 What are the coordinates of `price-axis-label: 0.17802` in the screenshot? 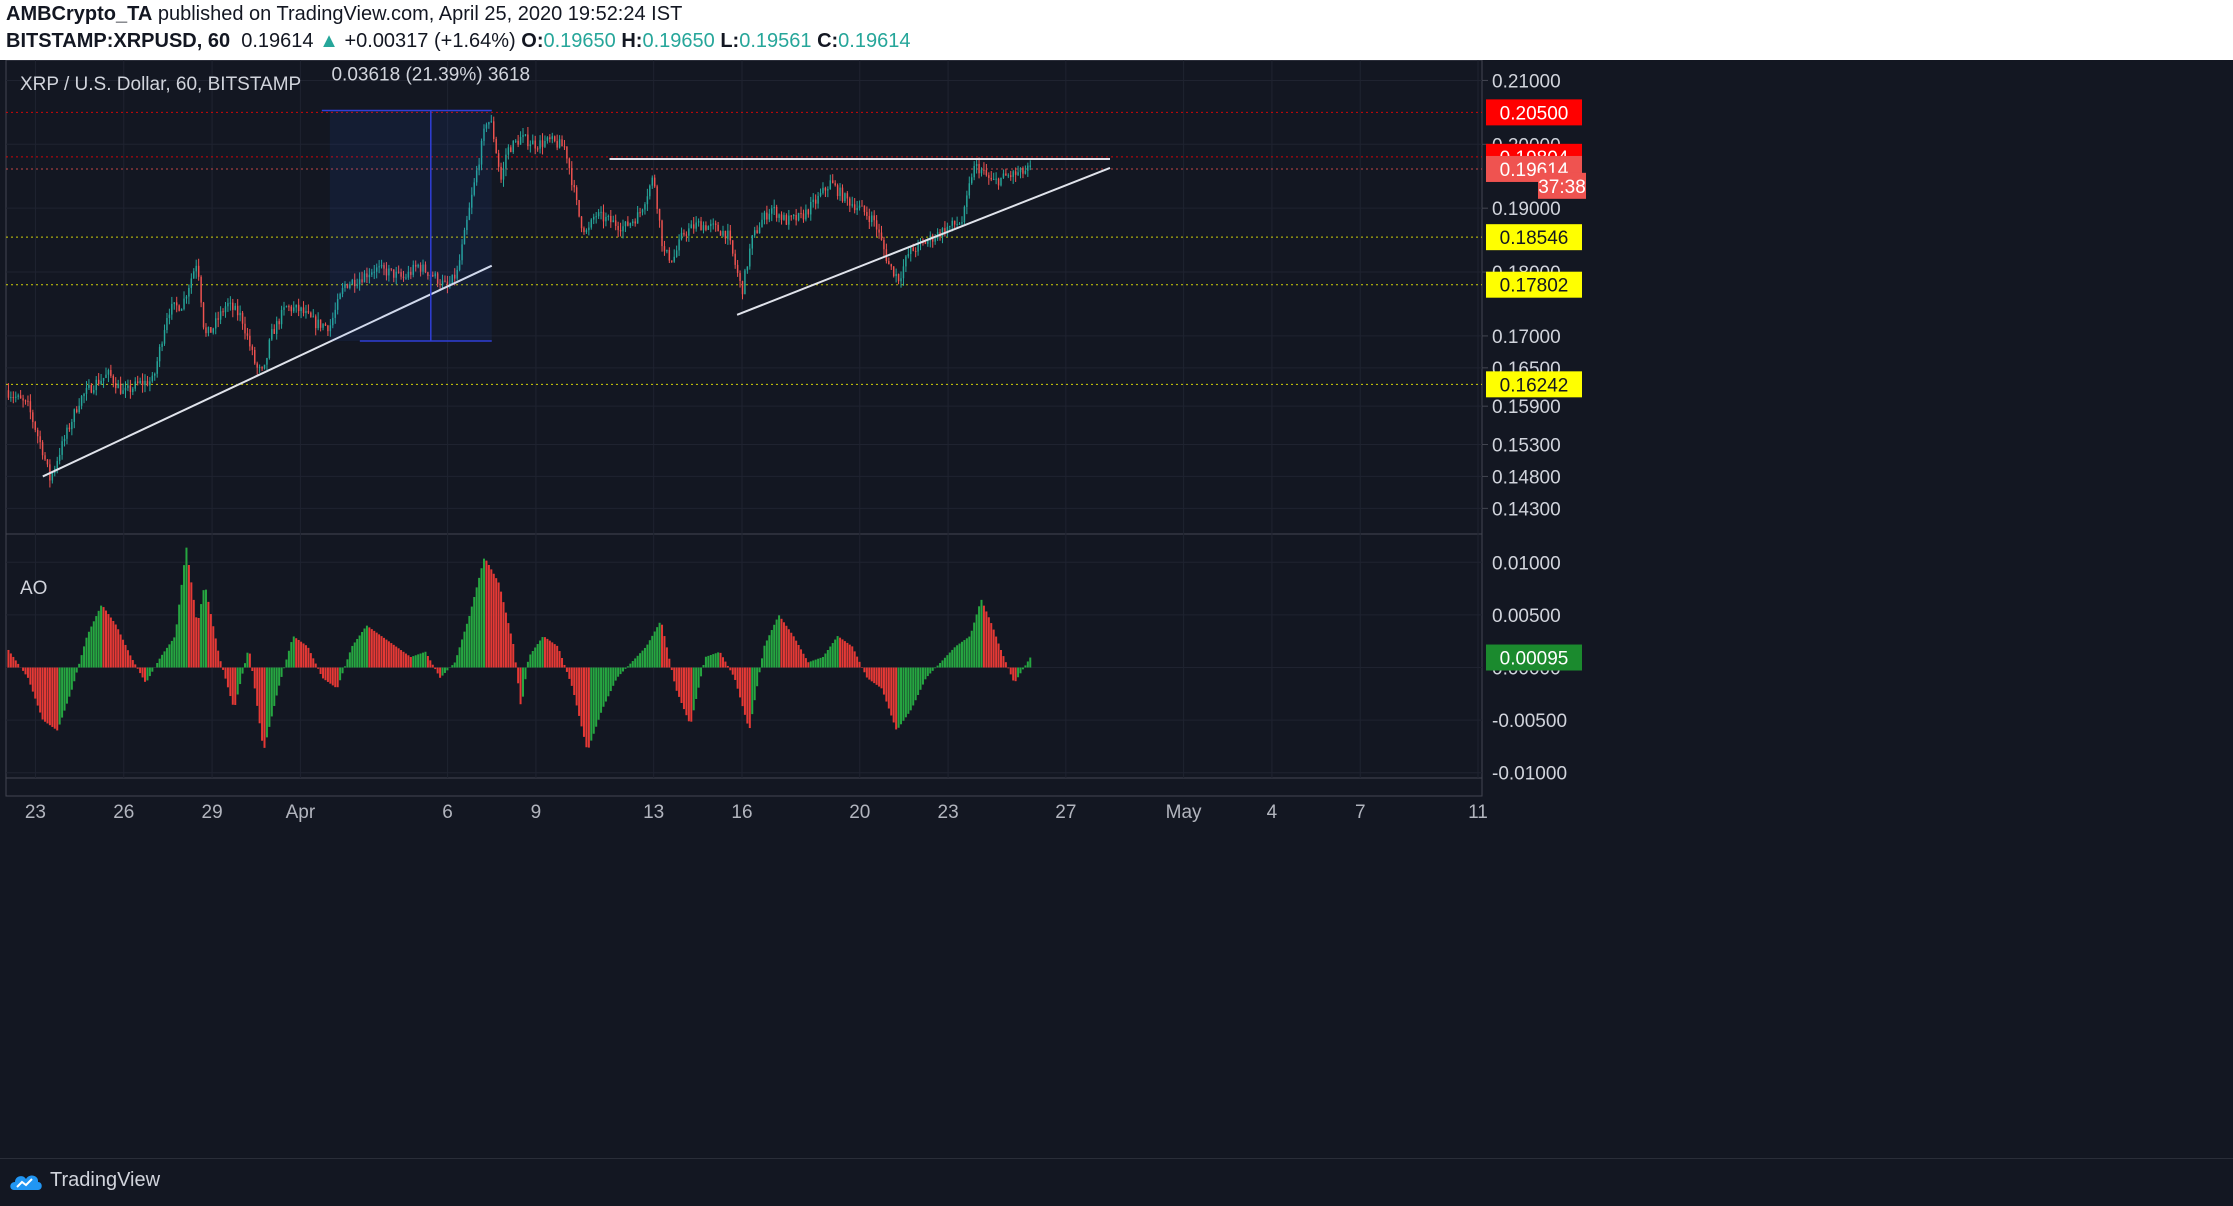 It's located at (1534, 286).